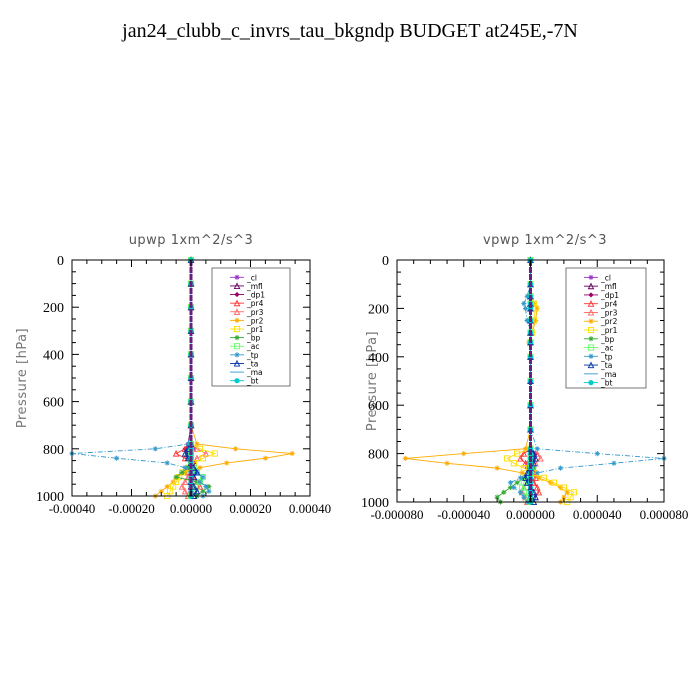 This screenshot has height=700, width=700. Describe the element at coordinates (247, 312) in the screenshot. I see `legend-entry: _pr3` at that location.